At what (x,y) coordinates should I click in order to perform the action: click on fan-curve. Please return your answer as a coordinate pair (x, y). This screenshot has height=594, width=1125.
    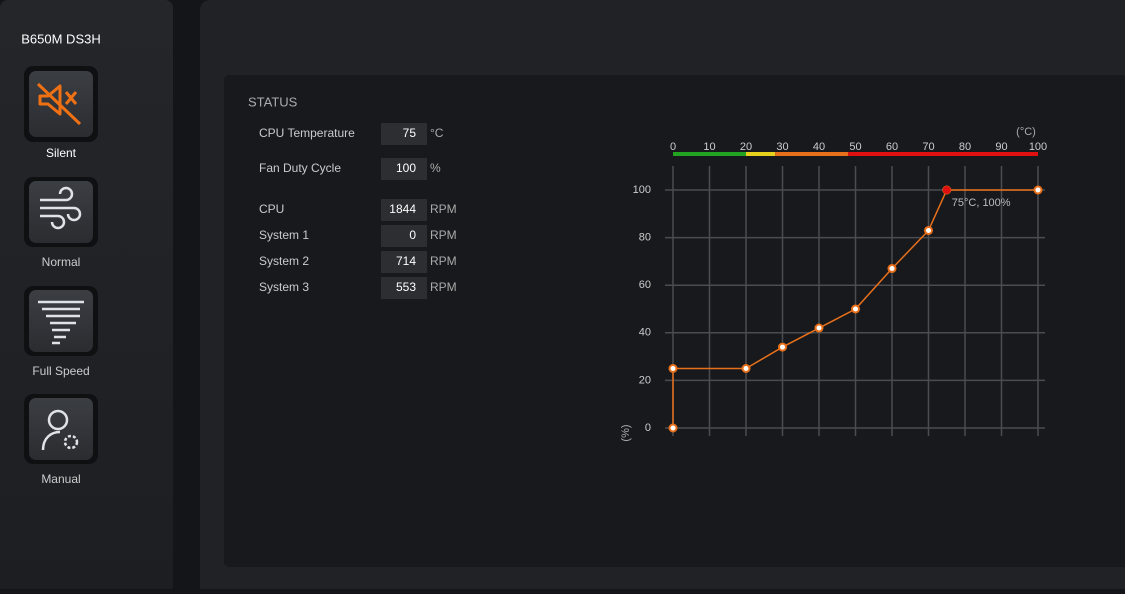
    Looking at the image, I should click on (855, 308).